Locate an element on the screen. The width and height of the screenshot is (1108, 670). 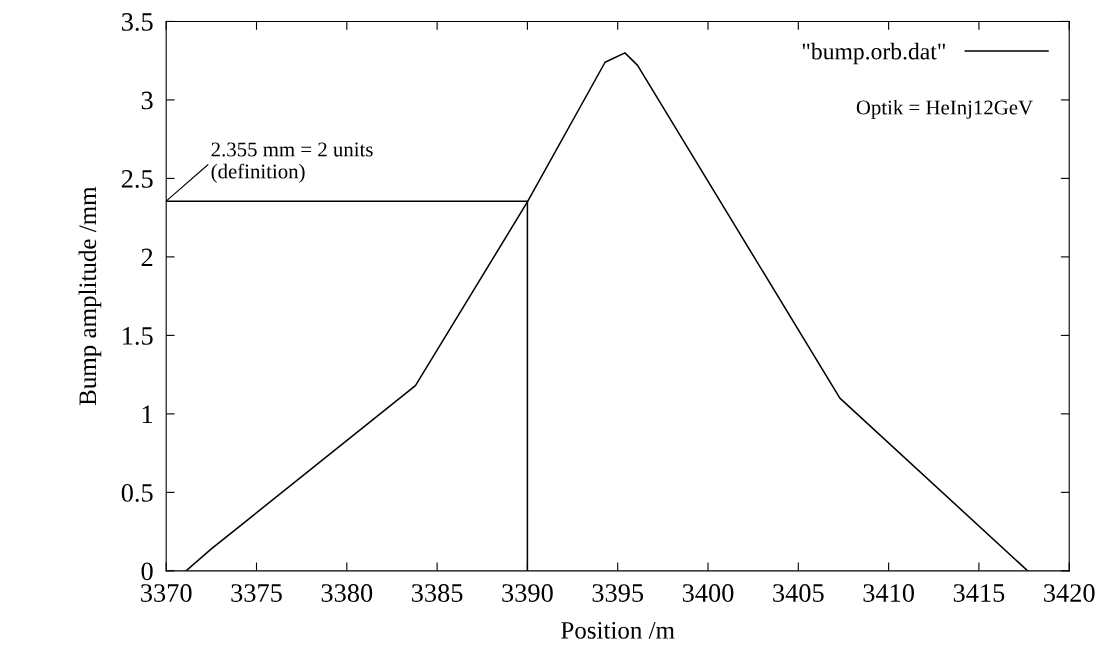
x-tick-label: 3385 is located at coordinates (437, 593).